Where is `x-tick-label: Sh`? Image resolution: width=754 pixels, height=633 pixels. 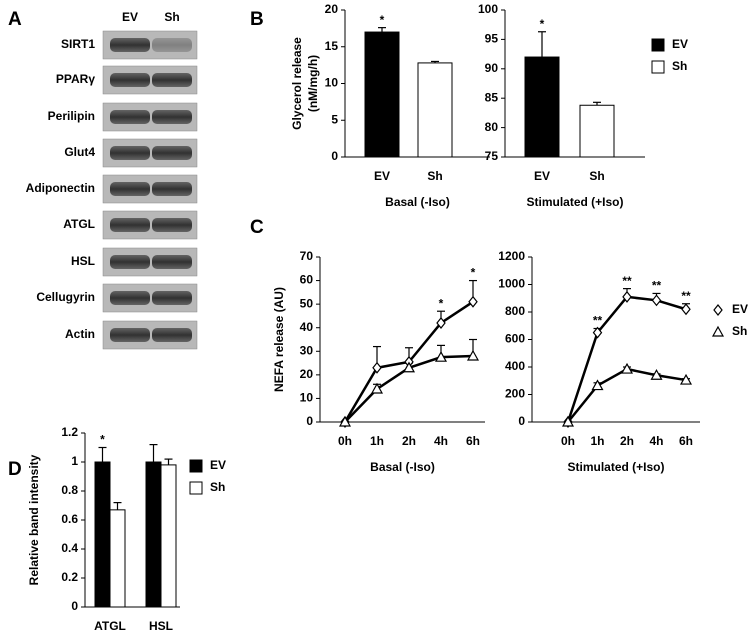 x-tick-label: Sh is located at coordinates (434, 176).